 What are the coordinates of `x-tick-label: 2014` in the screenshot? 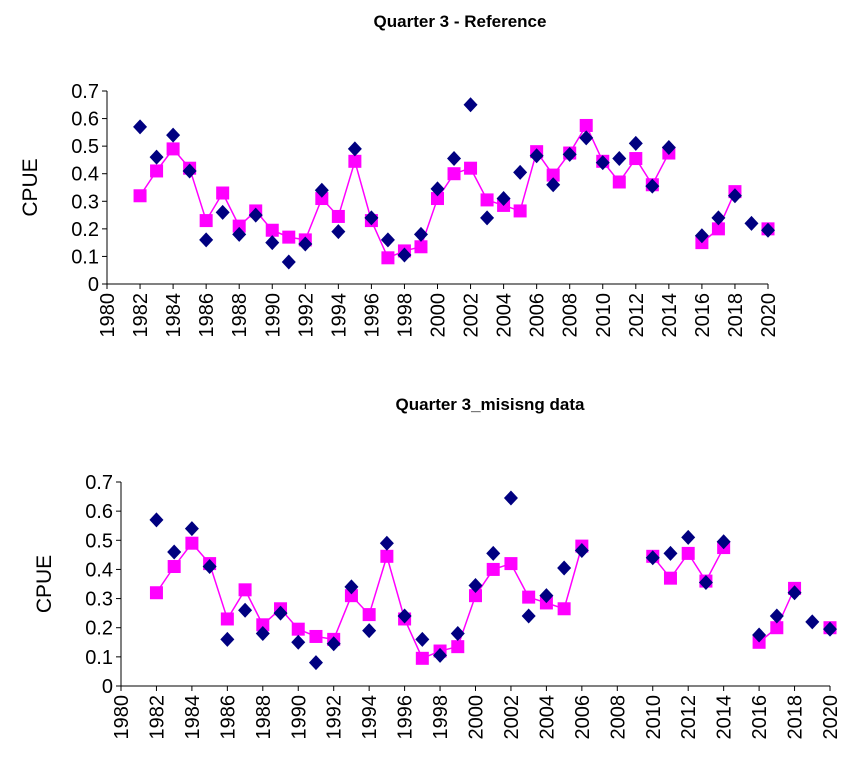 It's located at (725, 717).